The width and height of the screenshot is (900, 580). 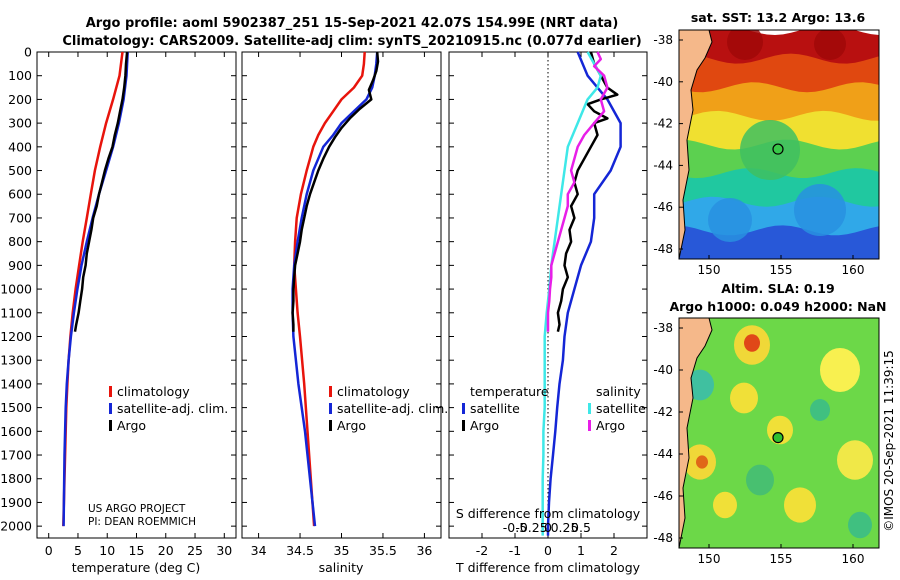 What do you see at coordinates (16, 431) in the screenshot?
I see `depth-tick-label: 1600` at bounding box center [16, 431].